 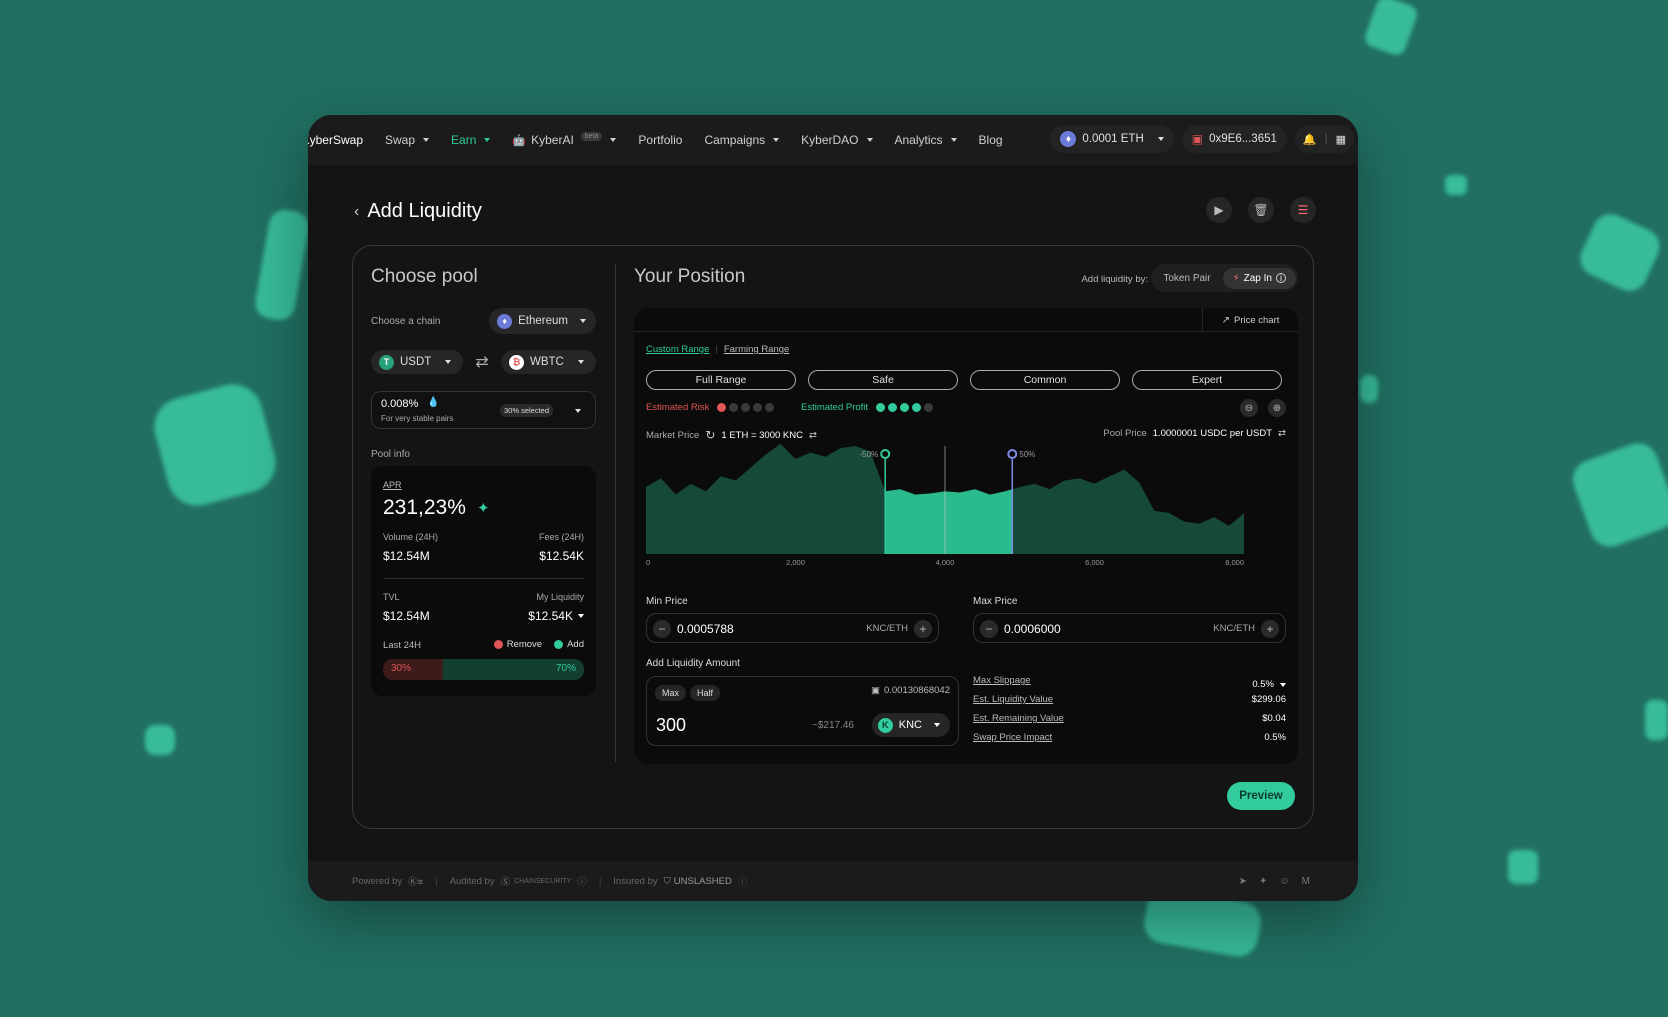 I want to click on token-b-symbol: WBTC, so click(x=547, y=362).